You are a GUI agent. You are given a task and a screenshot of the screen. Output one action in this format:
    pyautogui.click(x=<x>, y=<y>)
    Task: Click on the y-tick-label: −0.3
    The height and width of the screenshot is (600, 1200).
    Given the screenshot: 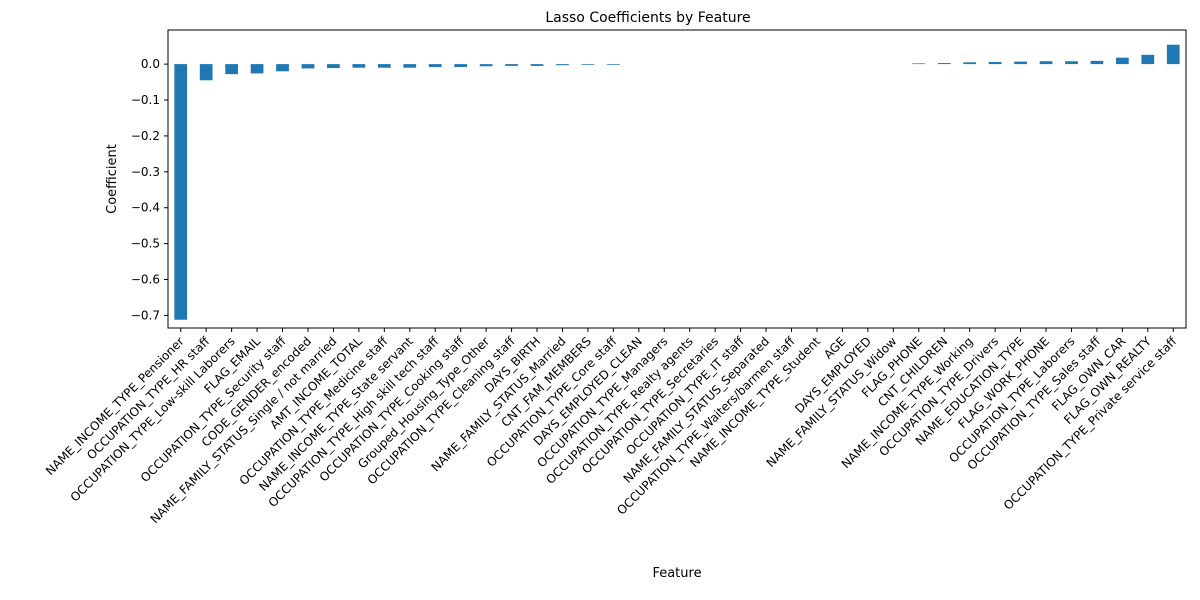 What is the action you would take?
    pyautogui.click(x=145, y=172)
    